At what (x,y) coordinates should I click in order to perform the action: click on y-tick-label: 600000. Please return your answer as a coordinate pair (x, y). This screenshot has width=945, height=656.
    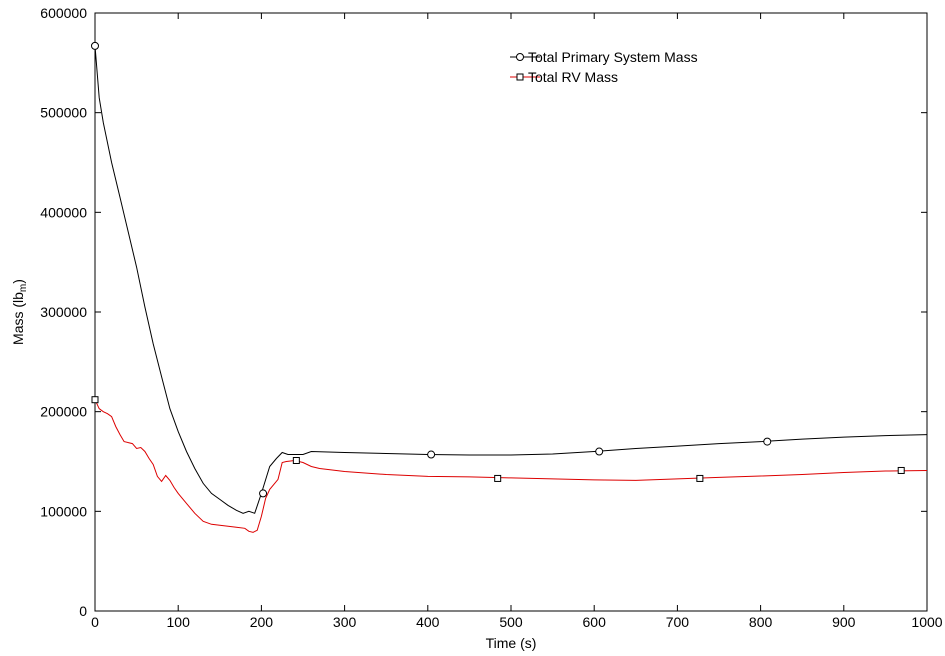
    Looking at the image, I should click on (63, 13).